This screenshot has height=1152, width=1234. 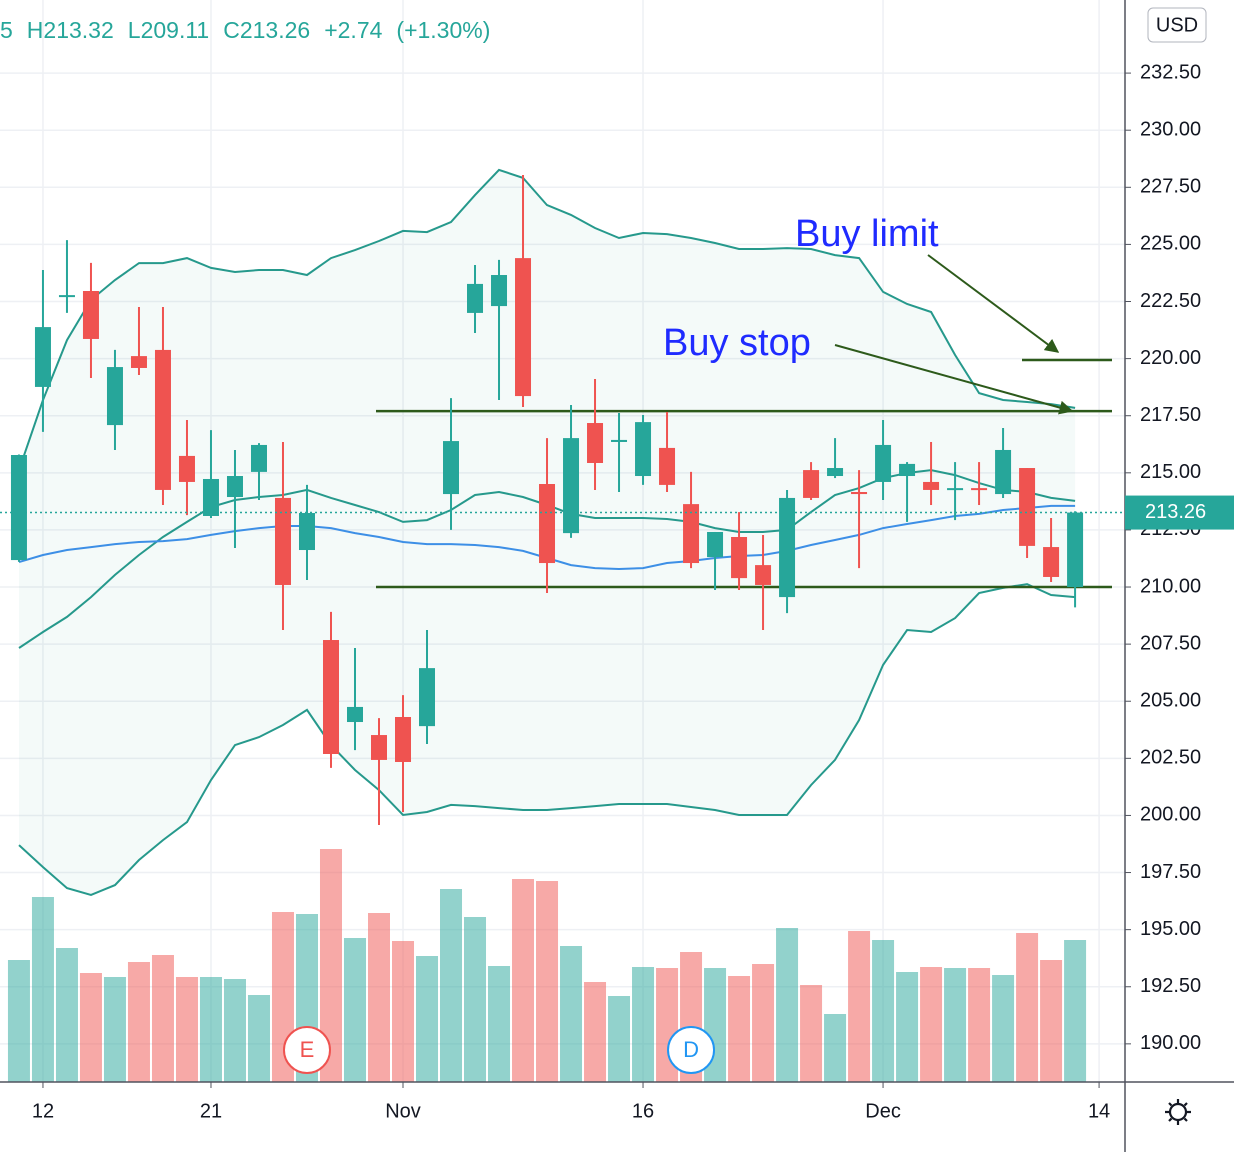 I want to click on header-item: (+1.30%), so click(x=443, y=30).